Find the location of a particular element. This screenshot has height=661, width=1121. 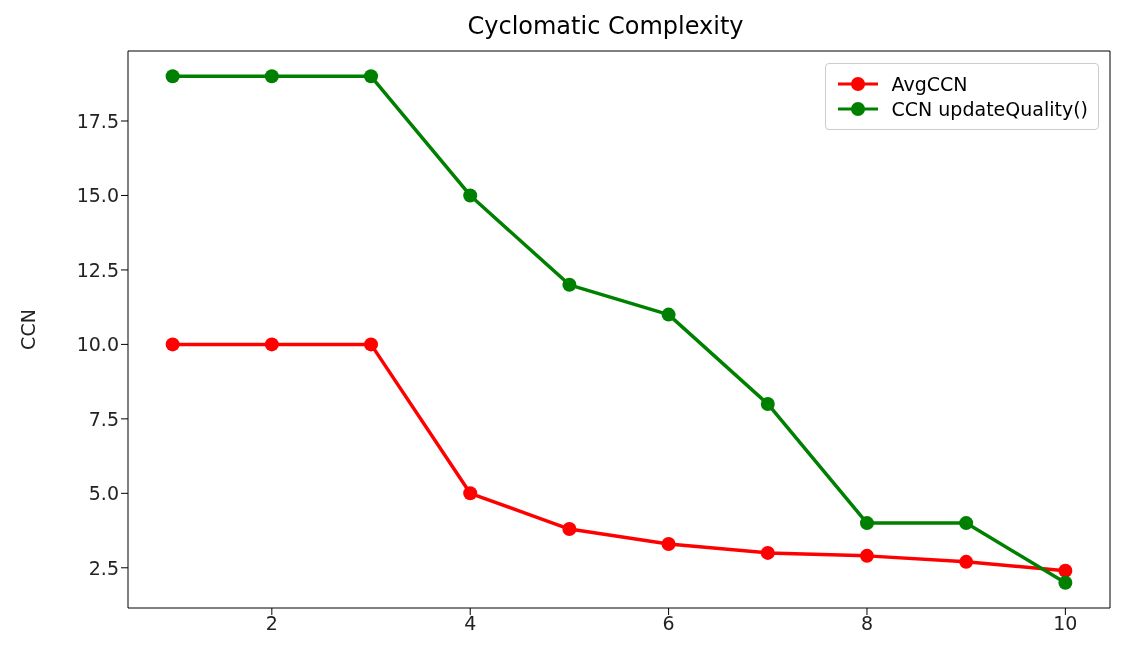

y-tick-label: 2.5 is located at coordinates (103, 567).